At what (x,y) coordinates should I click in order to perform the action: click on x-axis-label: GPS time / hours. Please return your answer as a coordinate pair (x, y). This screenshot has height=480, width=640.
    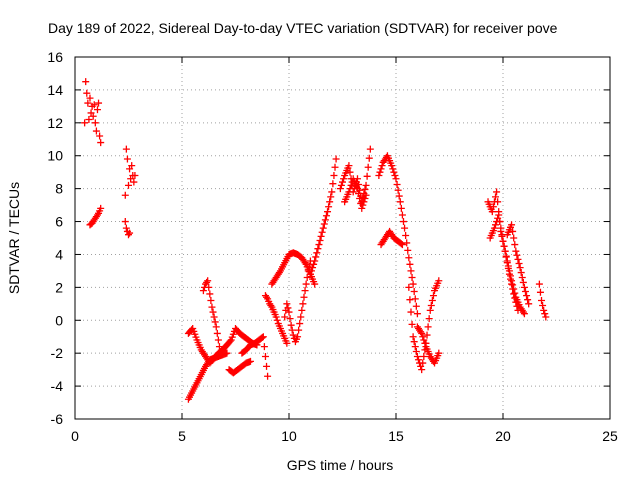
    Looking at the image, I should click on (340, 465).